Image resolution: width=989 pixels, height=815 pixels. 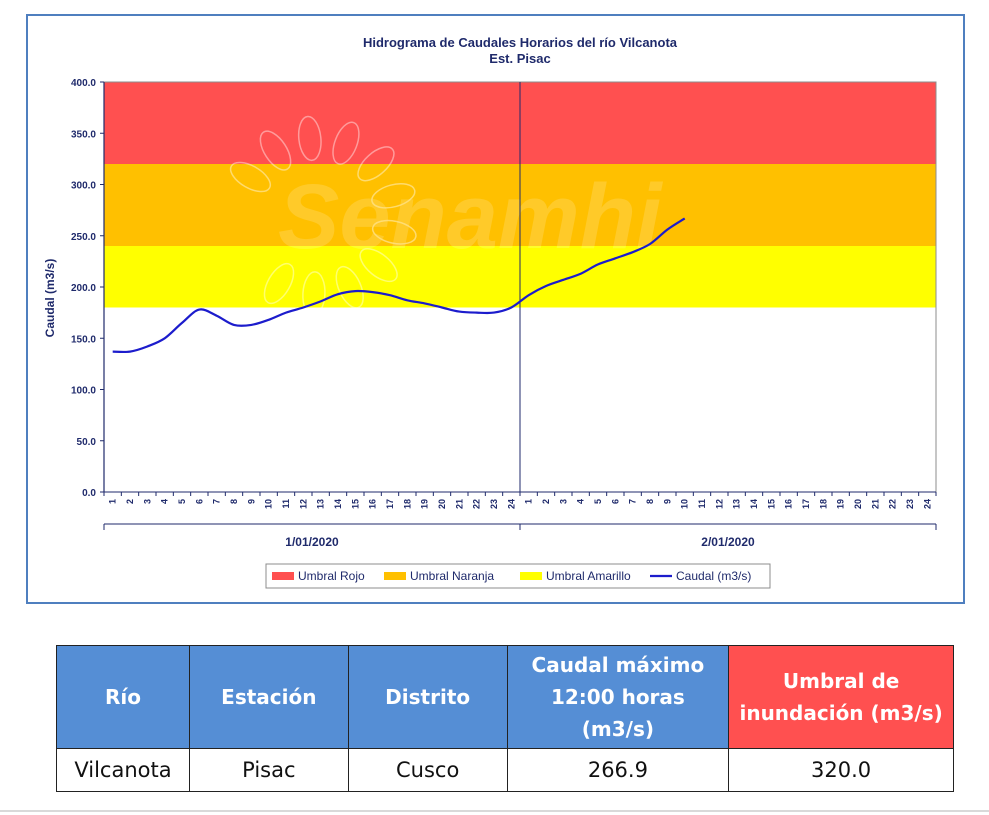 I want to click on legend-label: Caudal (m3/s), so click(x=713, y=576).